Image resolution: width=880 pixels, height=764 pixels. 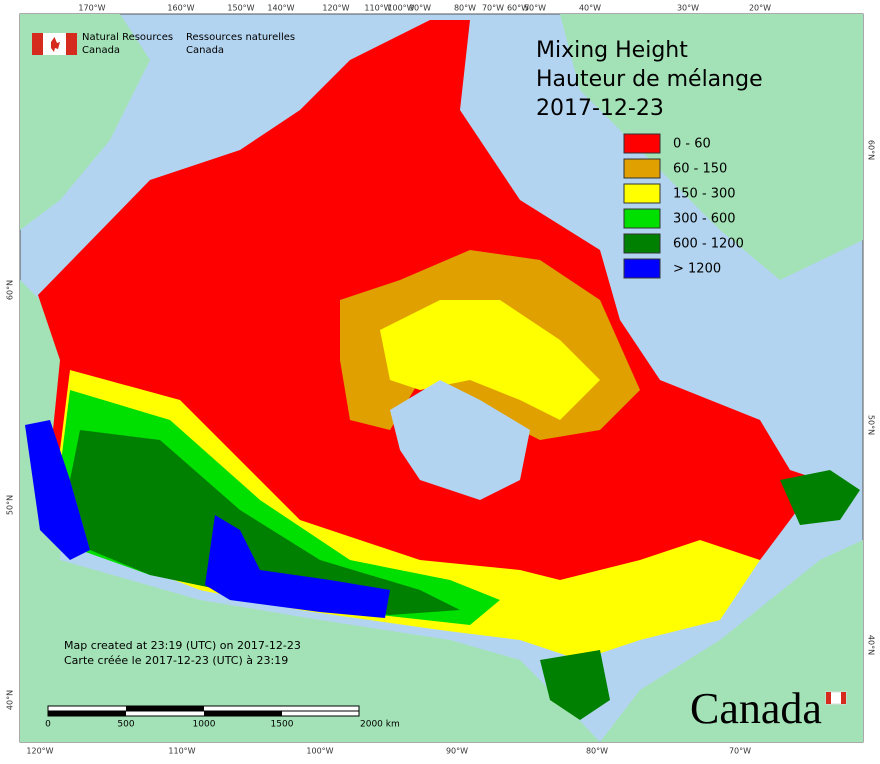 I want to click on map-title: Mixing Height, so click(x=612, y=50).